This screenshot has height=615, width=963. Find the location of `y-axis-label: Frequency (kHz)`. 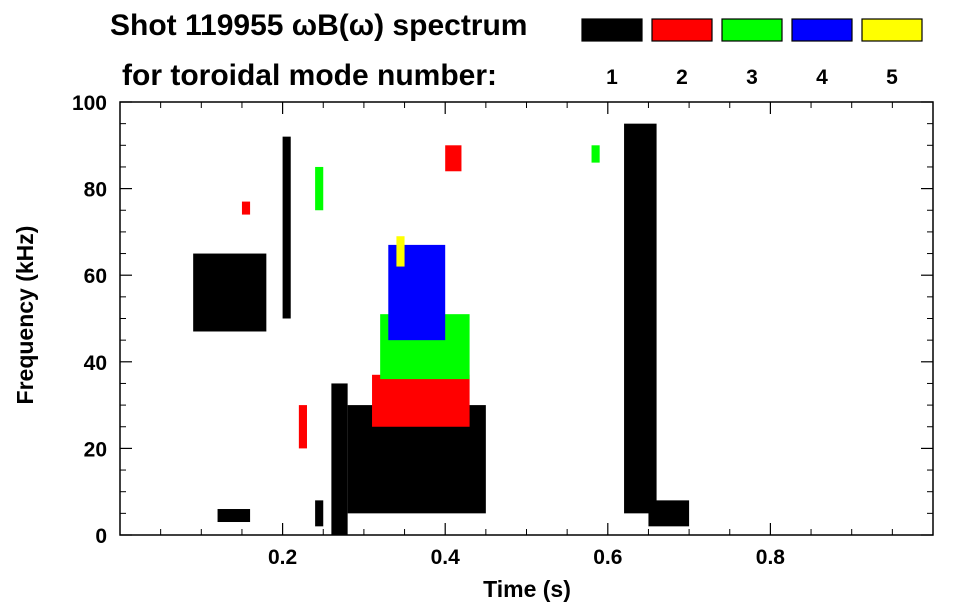

y-axis-label: Frequency (kHz) is located at coordinates (25, 315).